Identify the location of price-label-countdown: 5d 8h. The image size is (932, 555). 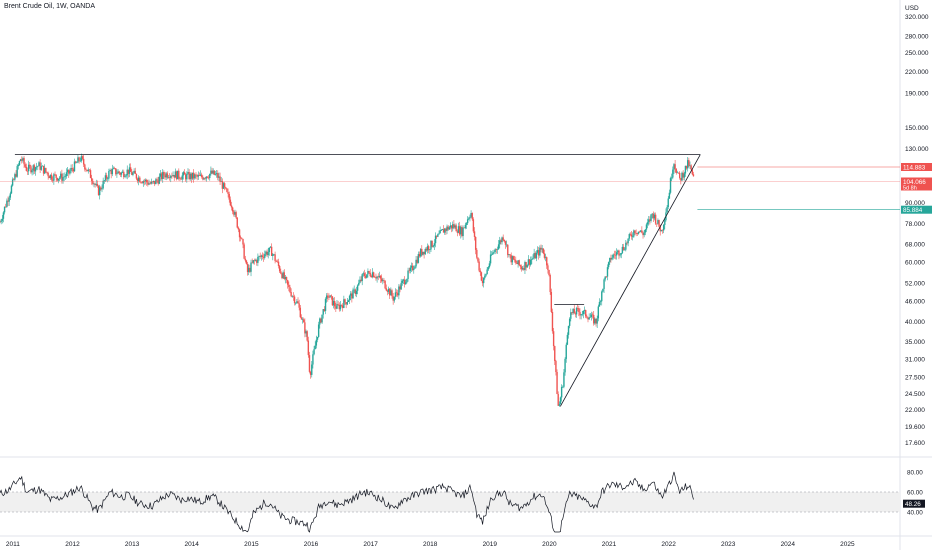
(910, 189).